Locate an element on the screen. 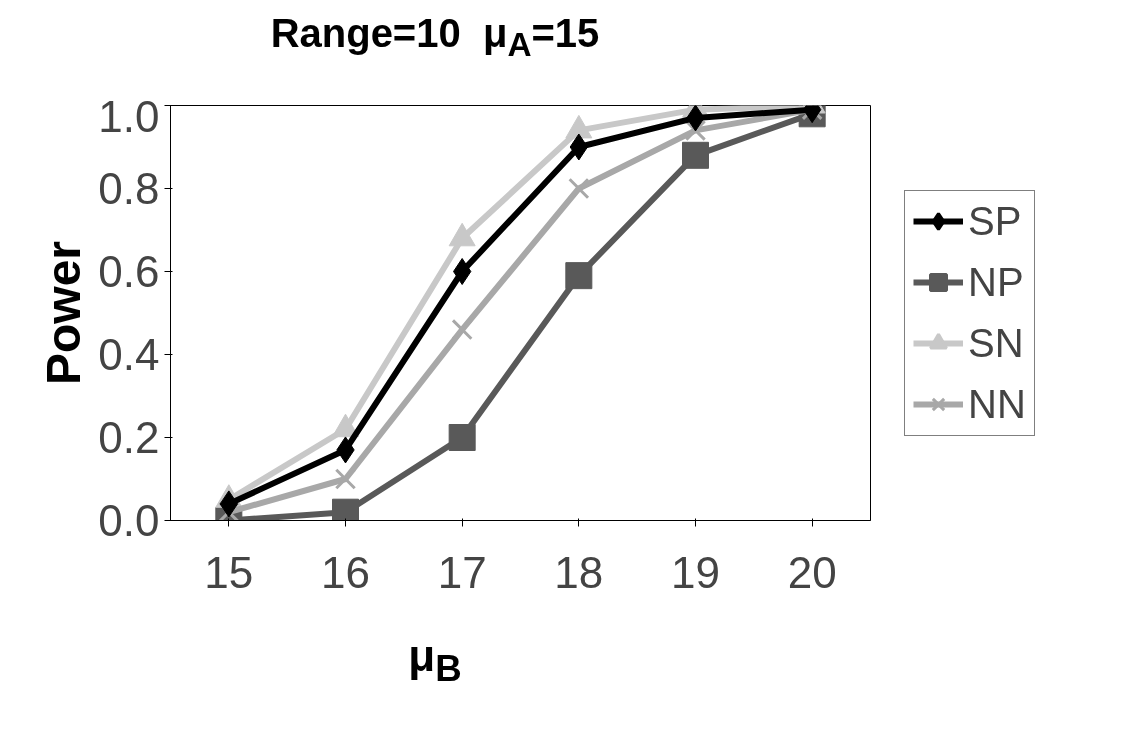  x-tick-label: 19 is located at coordinates (695, 572).